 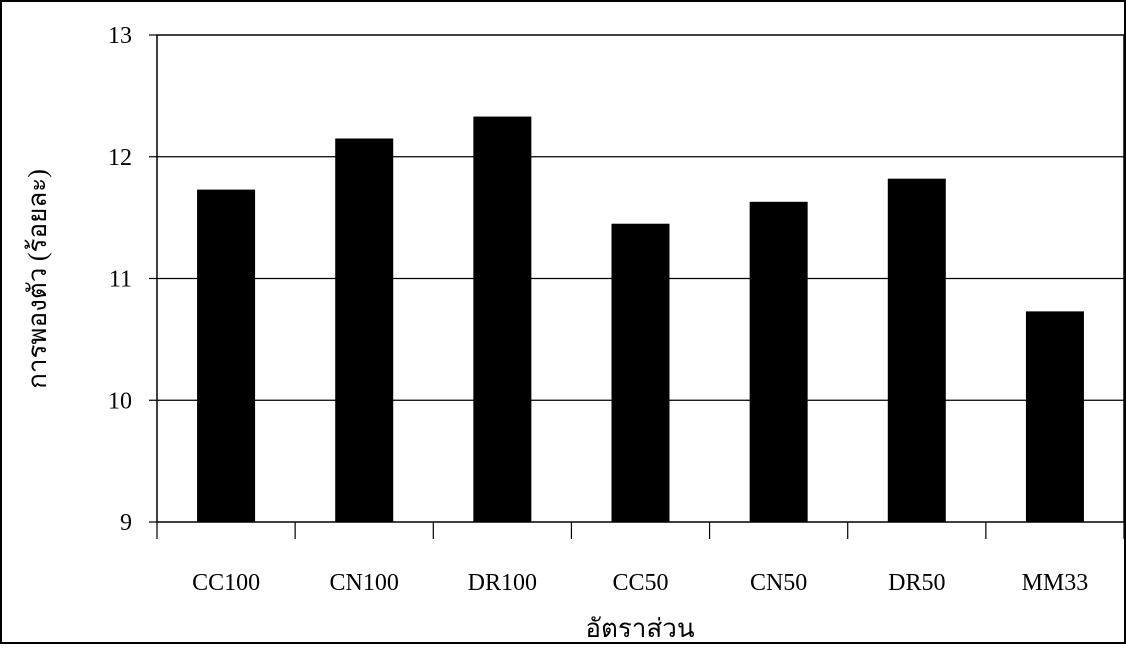 I want to click on x-tick-label: CN100, so click(x=364, y=583).